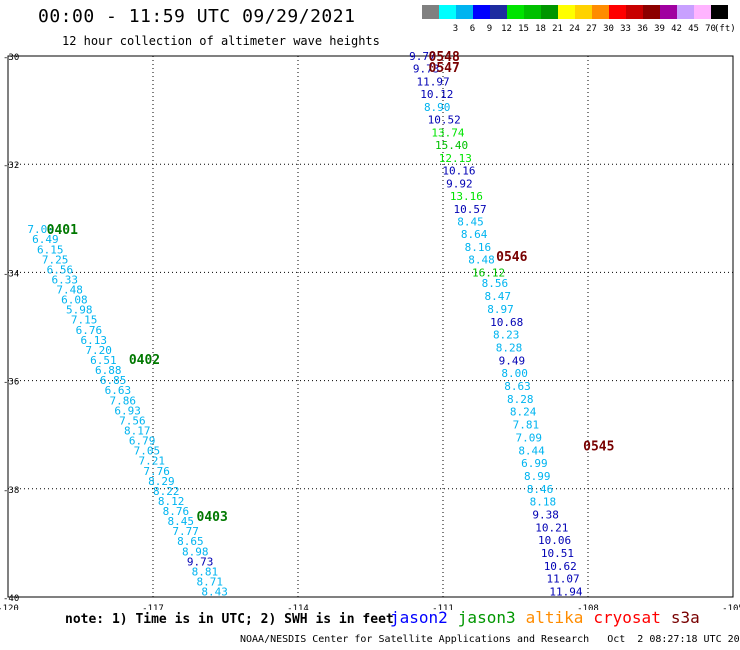  What do you see at coordinates (98, 350) in the screenshot?
I see `wave-height-value: 7.20` at bounding box center [98, 350].